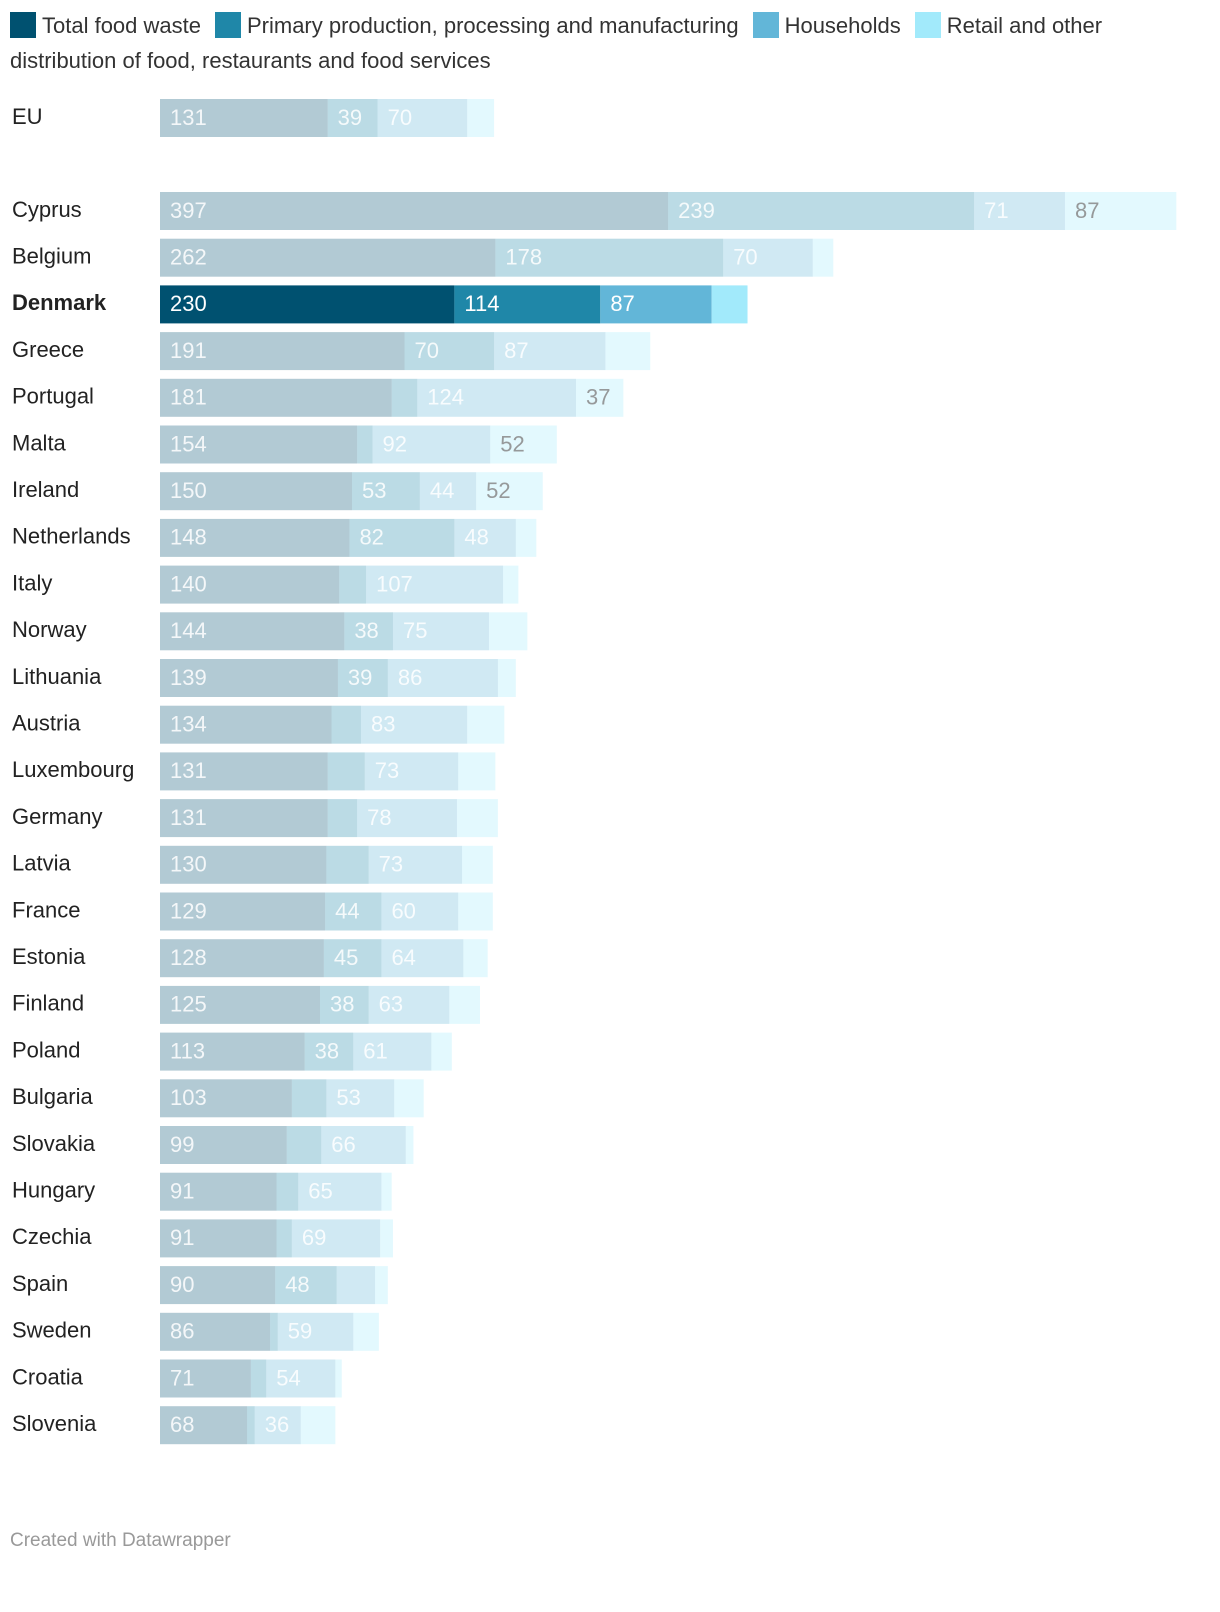 This screenshot has height=1612, width=1220. What do you see at coordinates (188, 724) in the screenshot?
I see `value-label: 134` at bounding box center [188, 724].